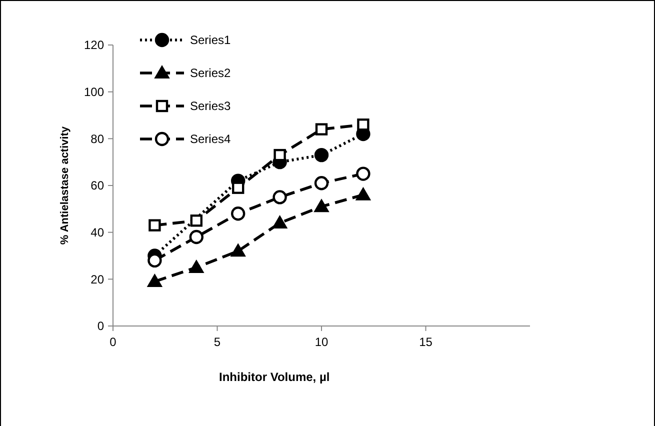 This screenshot has width=655, height=426. I want to click on legend-label: Series2, so click(211, 73).